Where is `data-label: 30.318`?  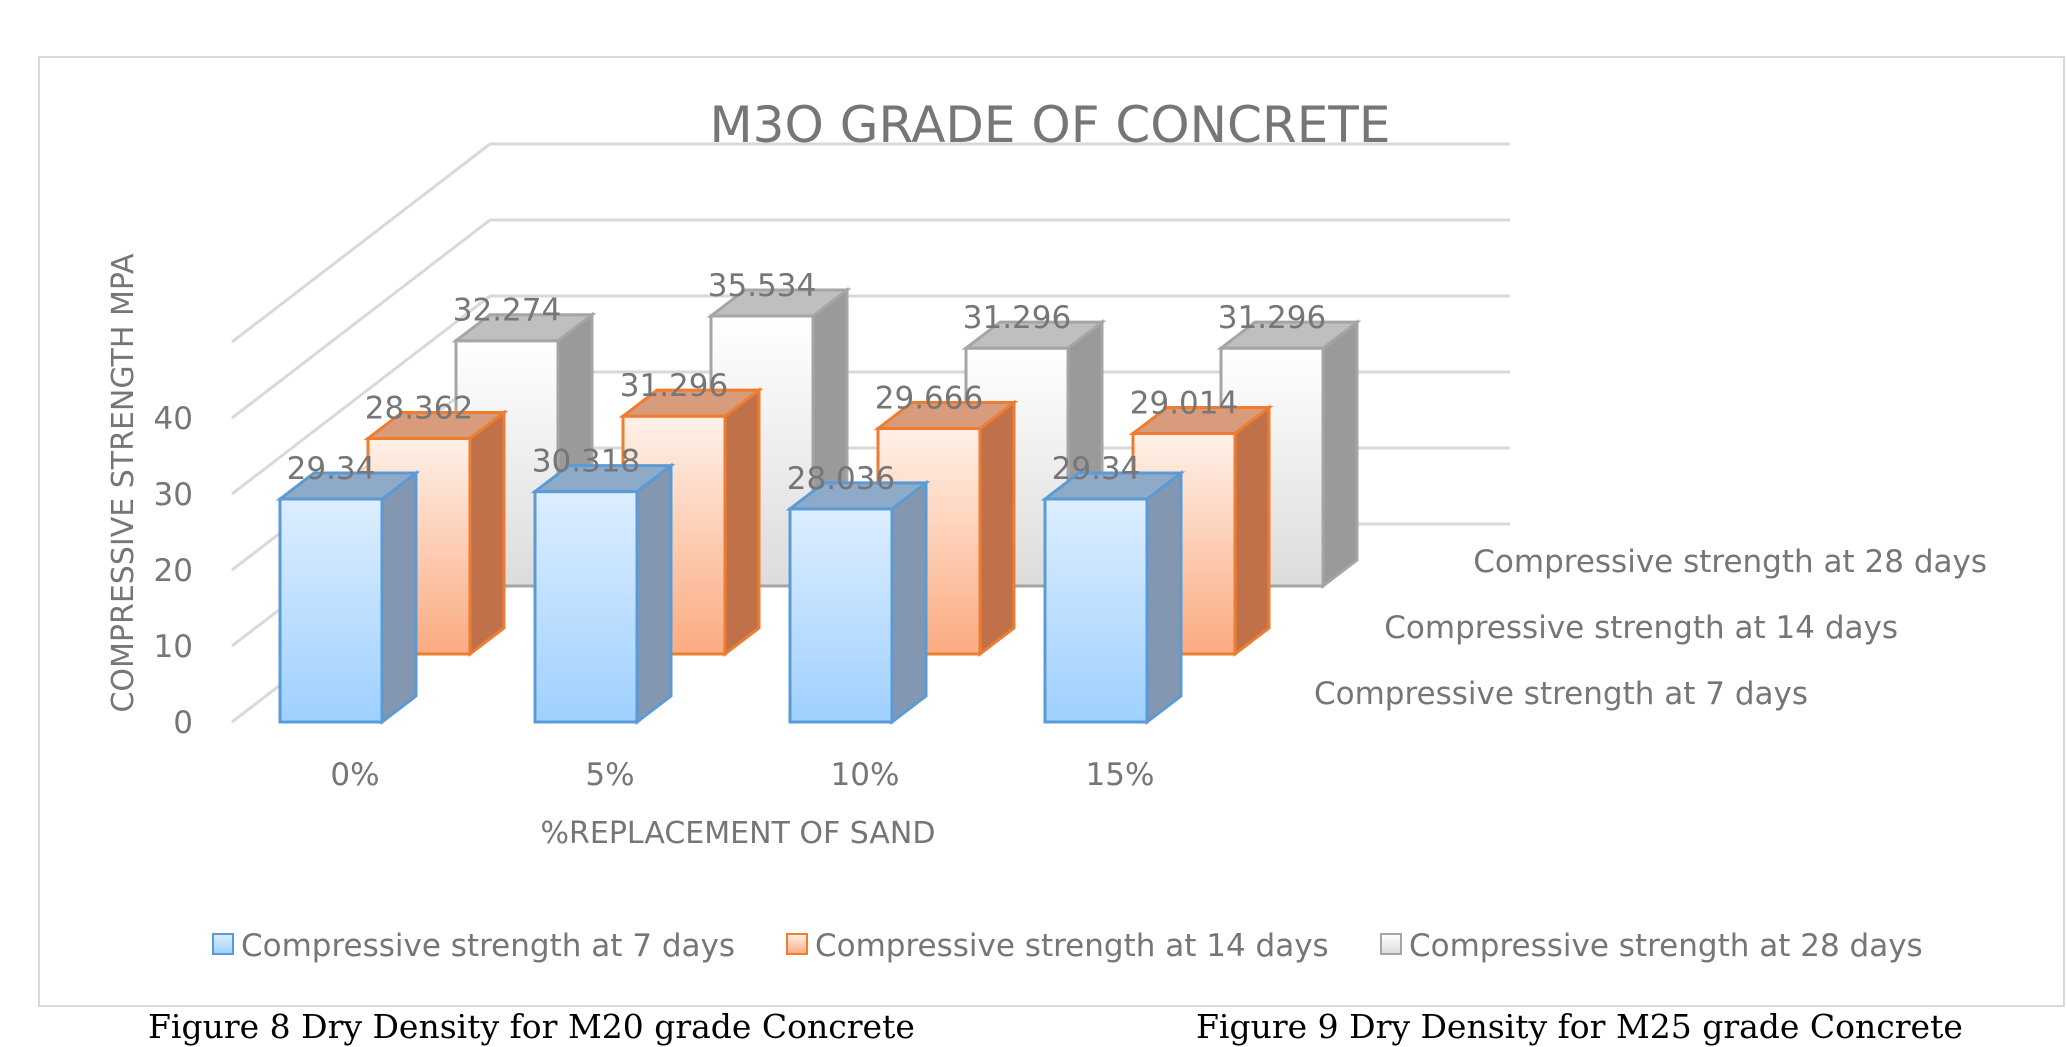 data-label: 30.318 is located at coordinates (586, 462).